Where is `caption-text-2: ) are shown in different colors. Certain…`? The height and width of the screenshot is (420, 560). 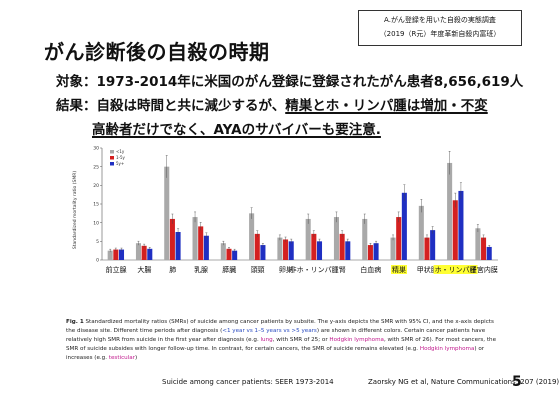 caption-text-2: ) are shown in different colors. Certain… is located at coordinates (276, 335).